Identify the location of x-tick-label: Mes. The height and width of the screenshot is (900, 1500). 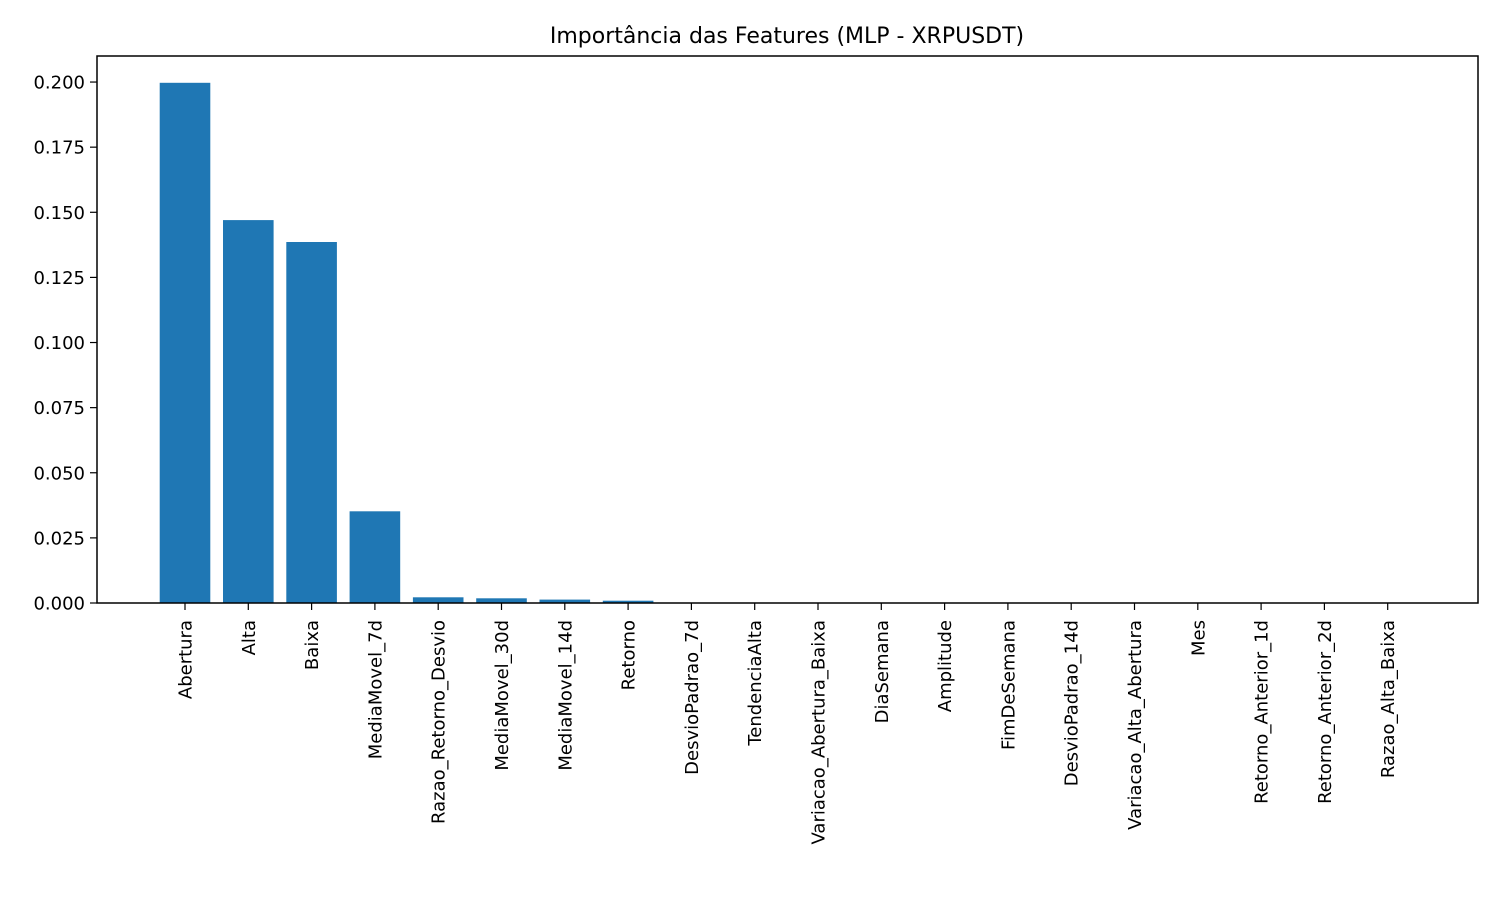
(1198, 638).